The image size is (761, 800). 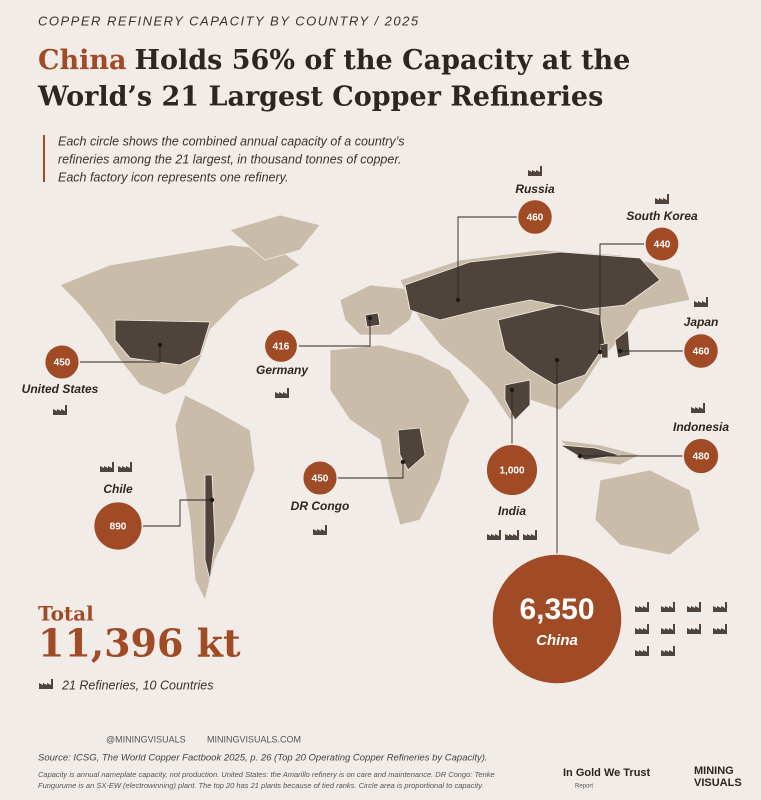 What do you see at coordinates (701, 322) in the screenshot?
I see `country-name: Japan` at bounding box center [701, 322].